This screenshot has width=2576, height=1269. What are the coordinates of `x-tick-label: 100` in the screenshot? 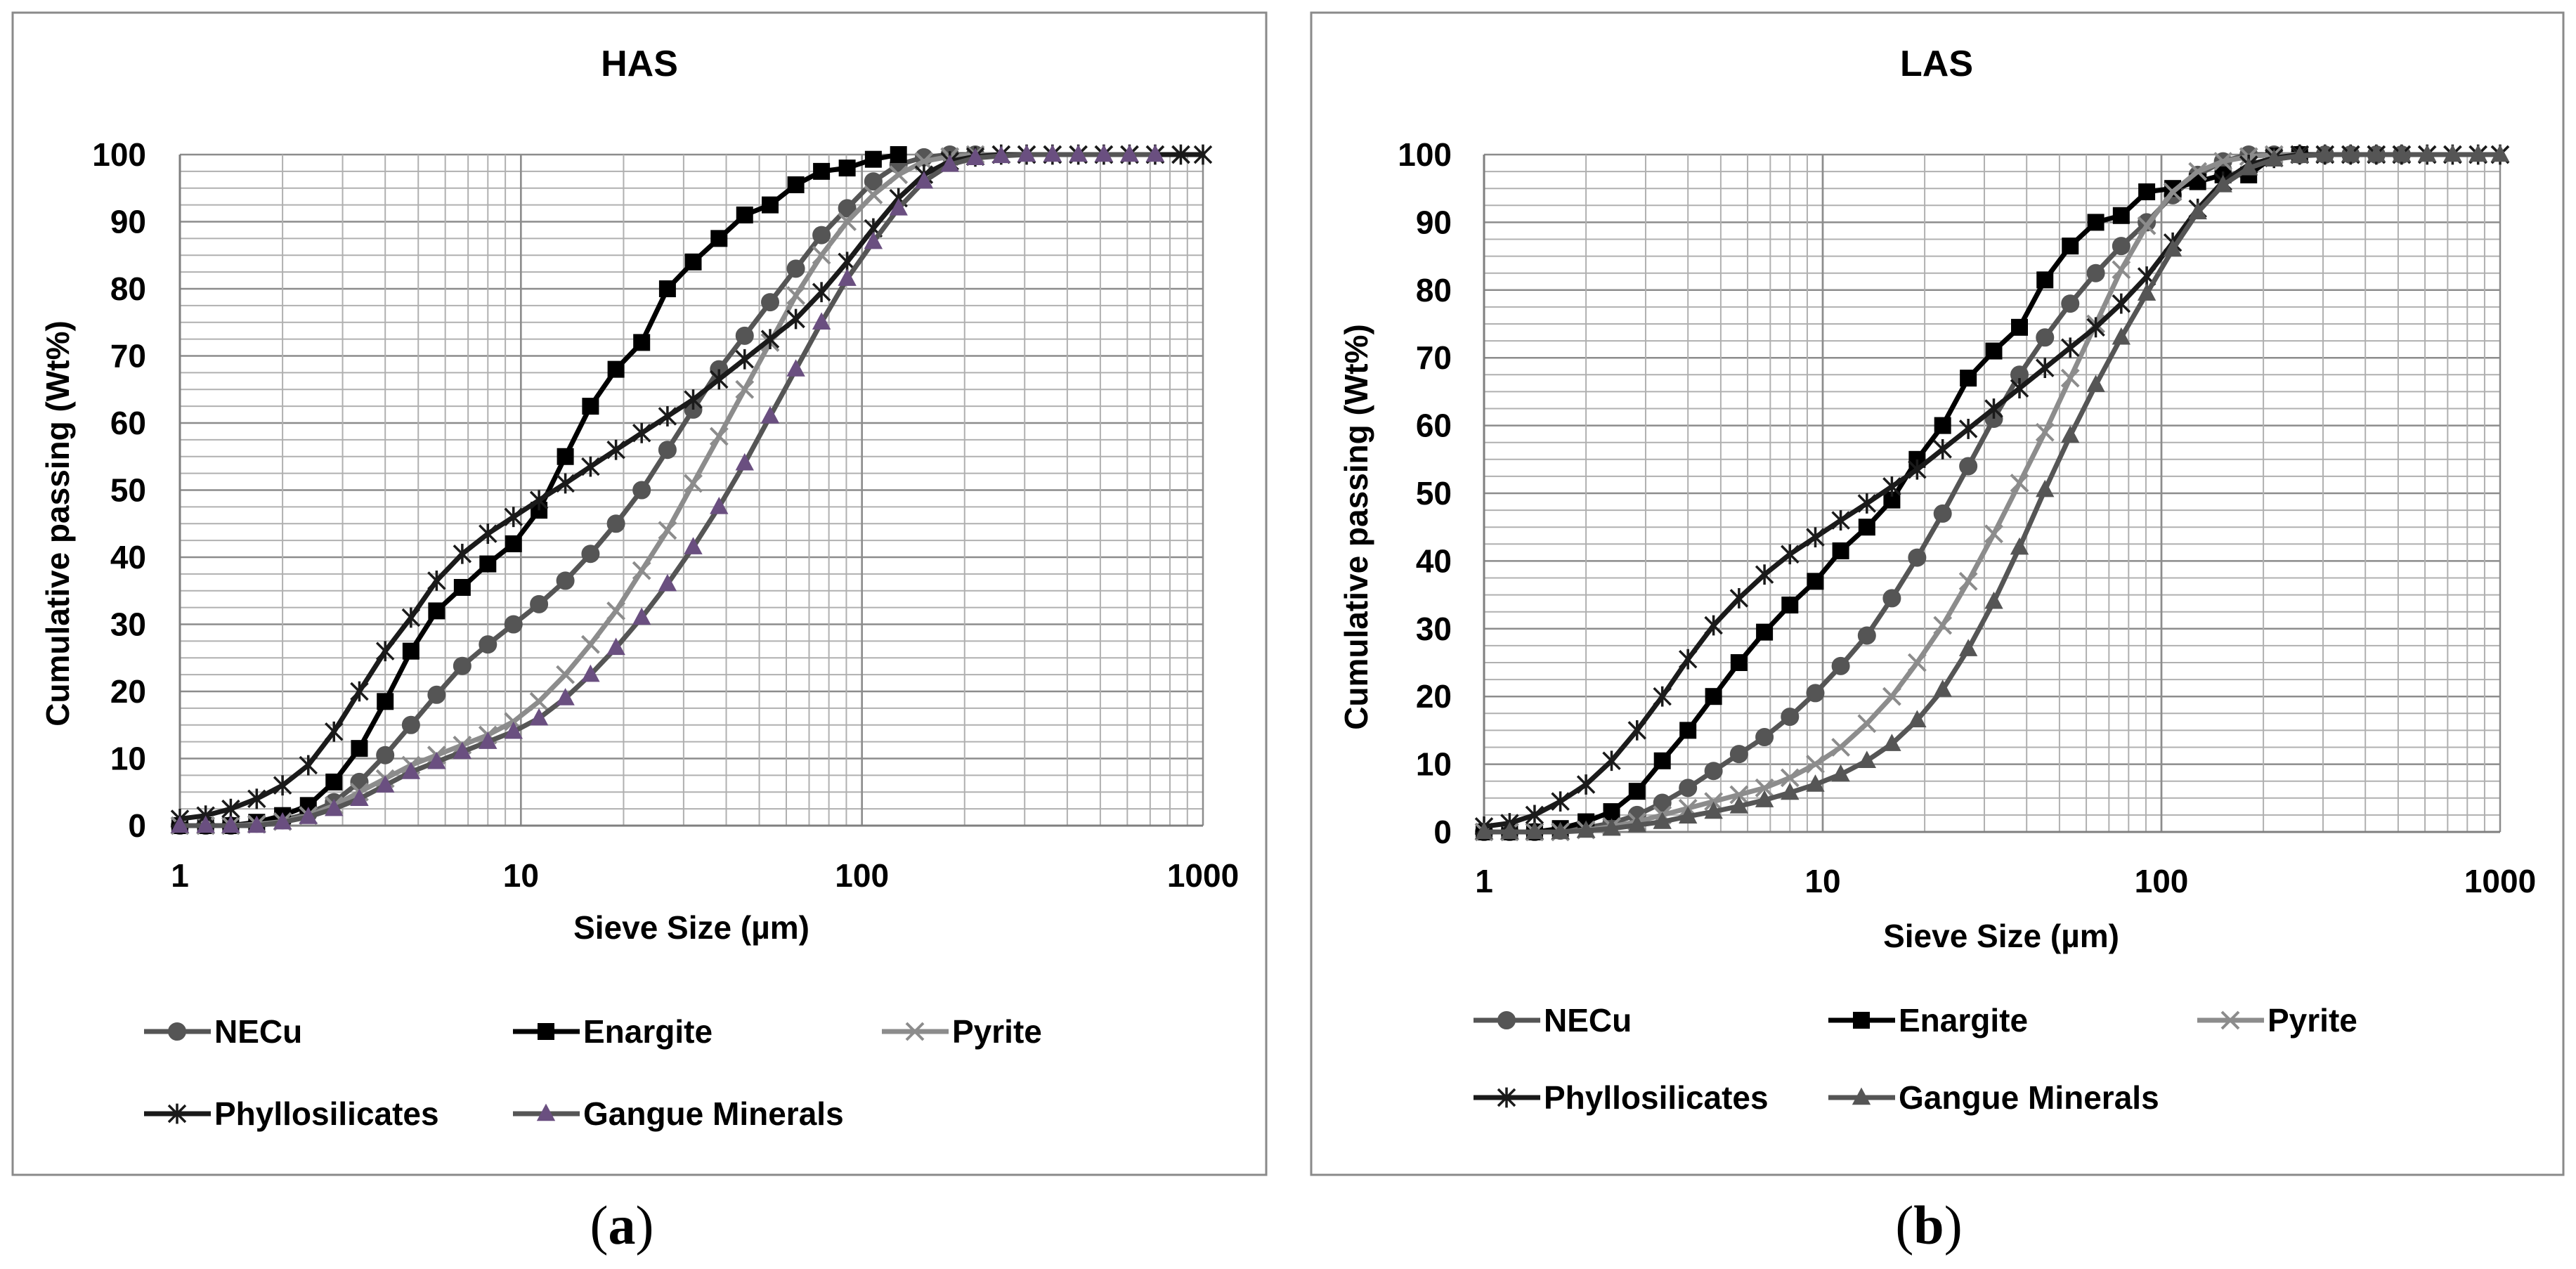 It's located at (2162, 881).